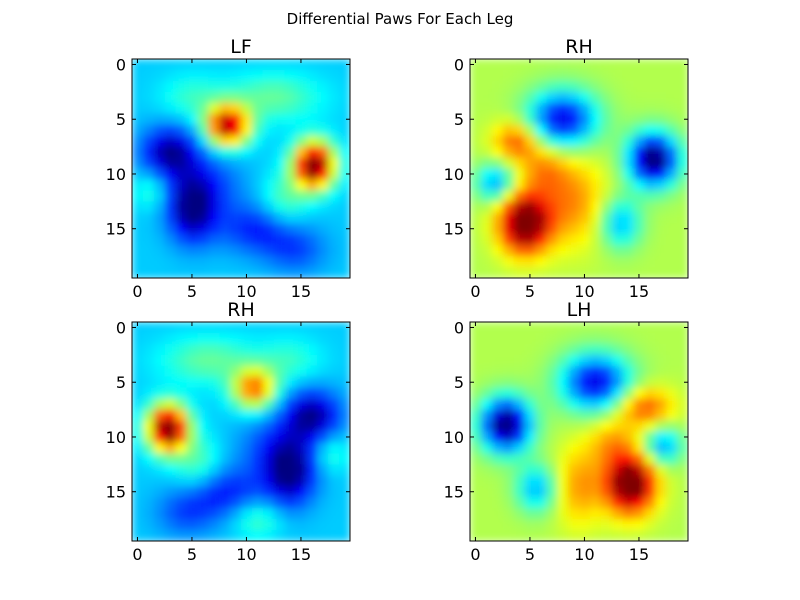 This screenshot has height=600, width=800. What do you see at coordinates (579, 168) in the screenshot?
I see `axes-frame` at bounding box center [579, 168].